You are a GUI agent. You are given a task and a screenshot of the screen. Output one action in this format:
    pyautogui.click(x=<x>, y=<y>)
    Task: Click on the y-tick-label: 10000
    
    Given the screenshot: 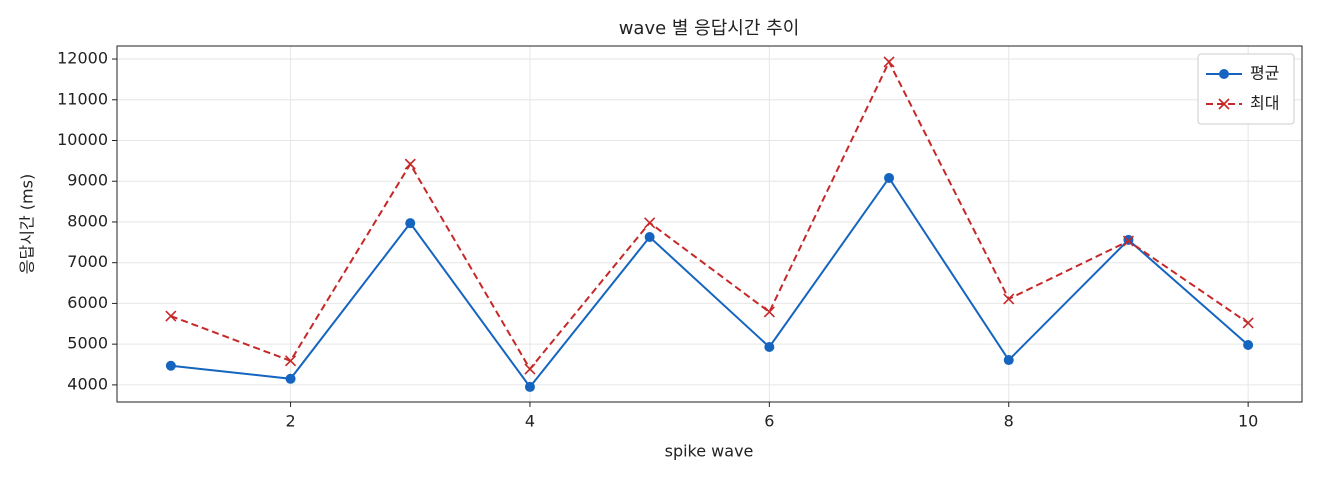 What is the action you would take?
    pyautogui.click(x=82, y=139)
    